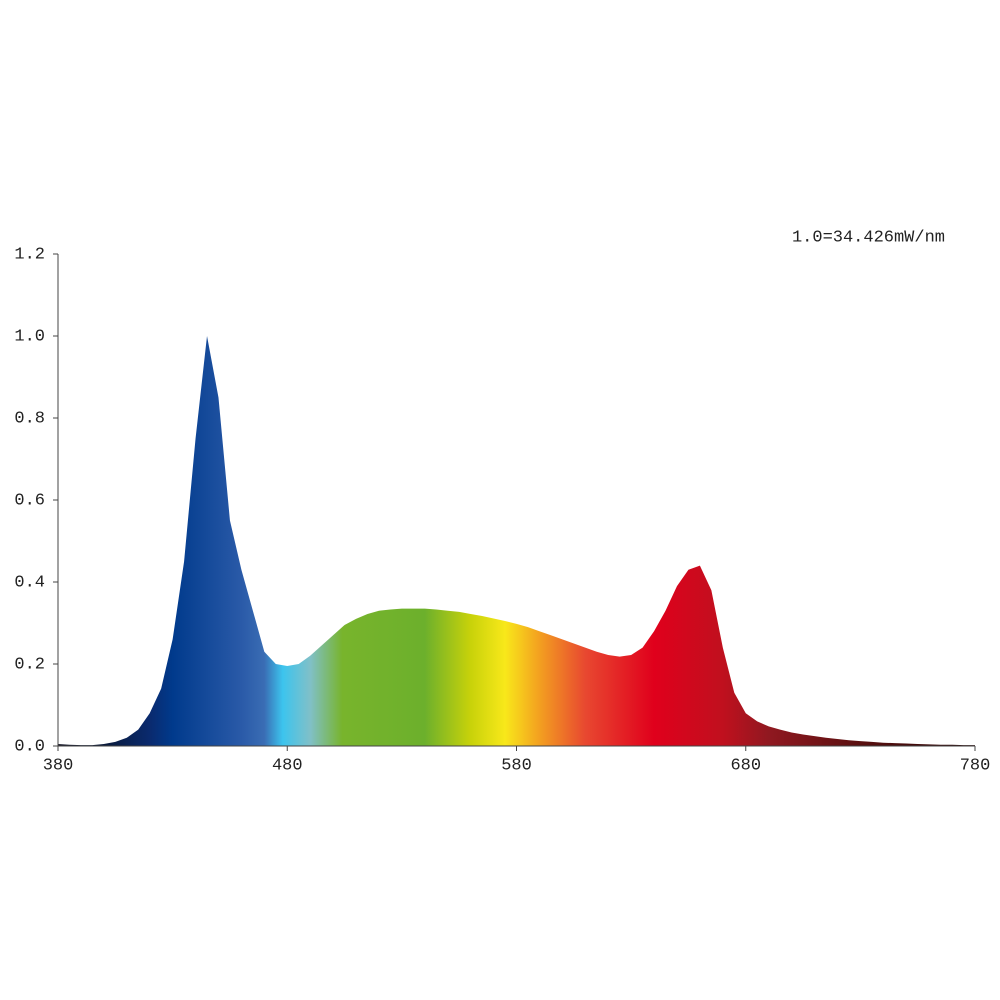  What do you see at coordinates (29, 500) in the screenshot?
I see `y-tick-label: 0.6` at bounding box center [29, 500].